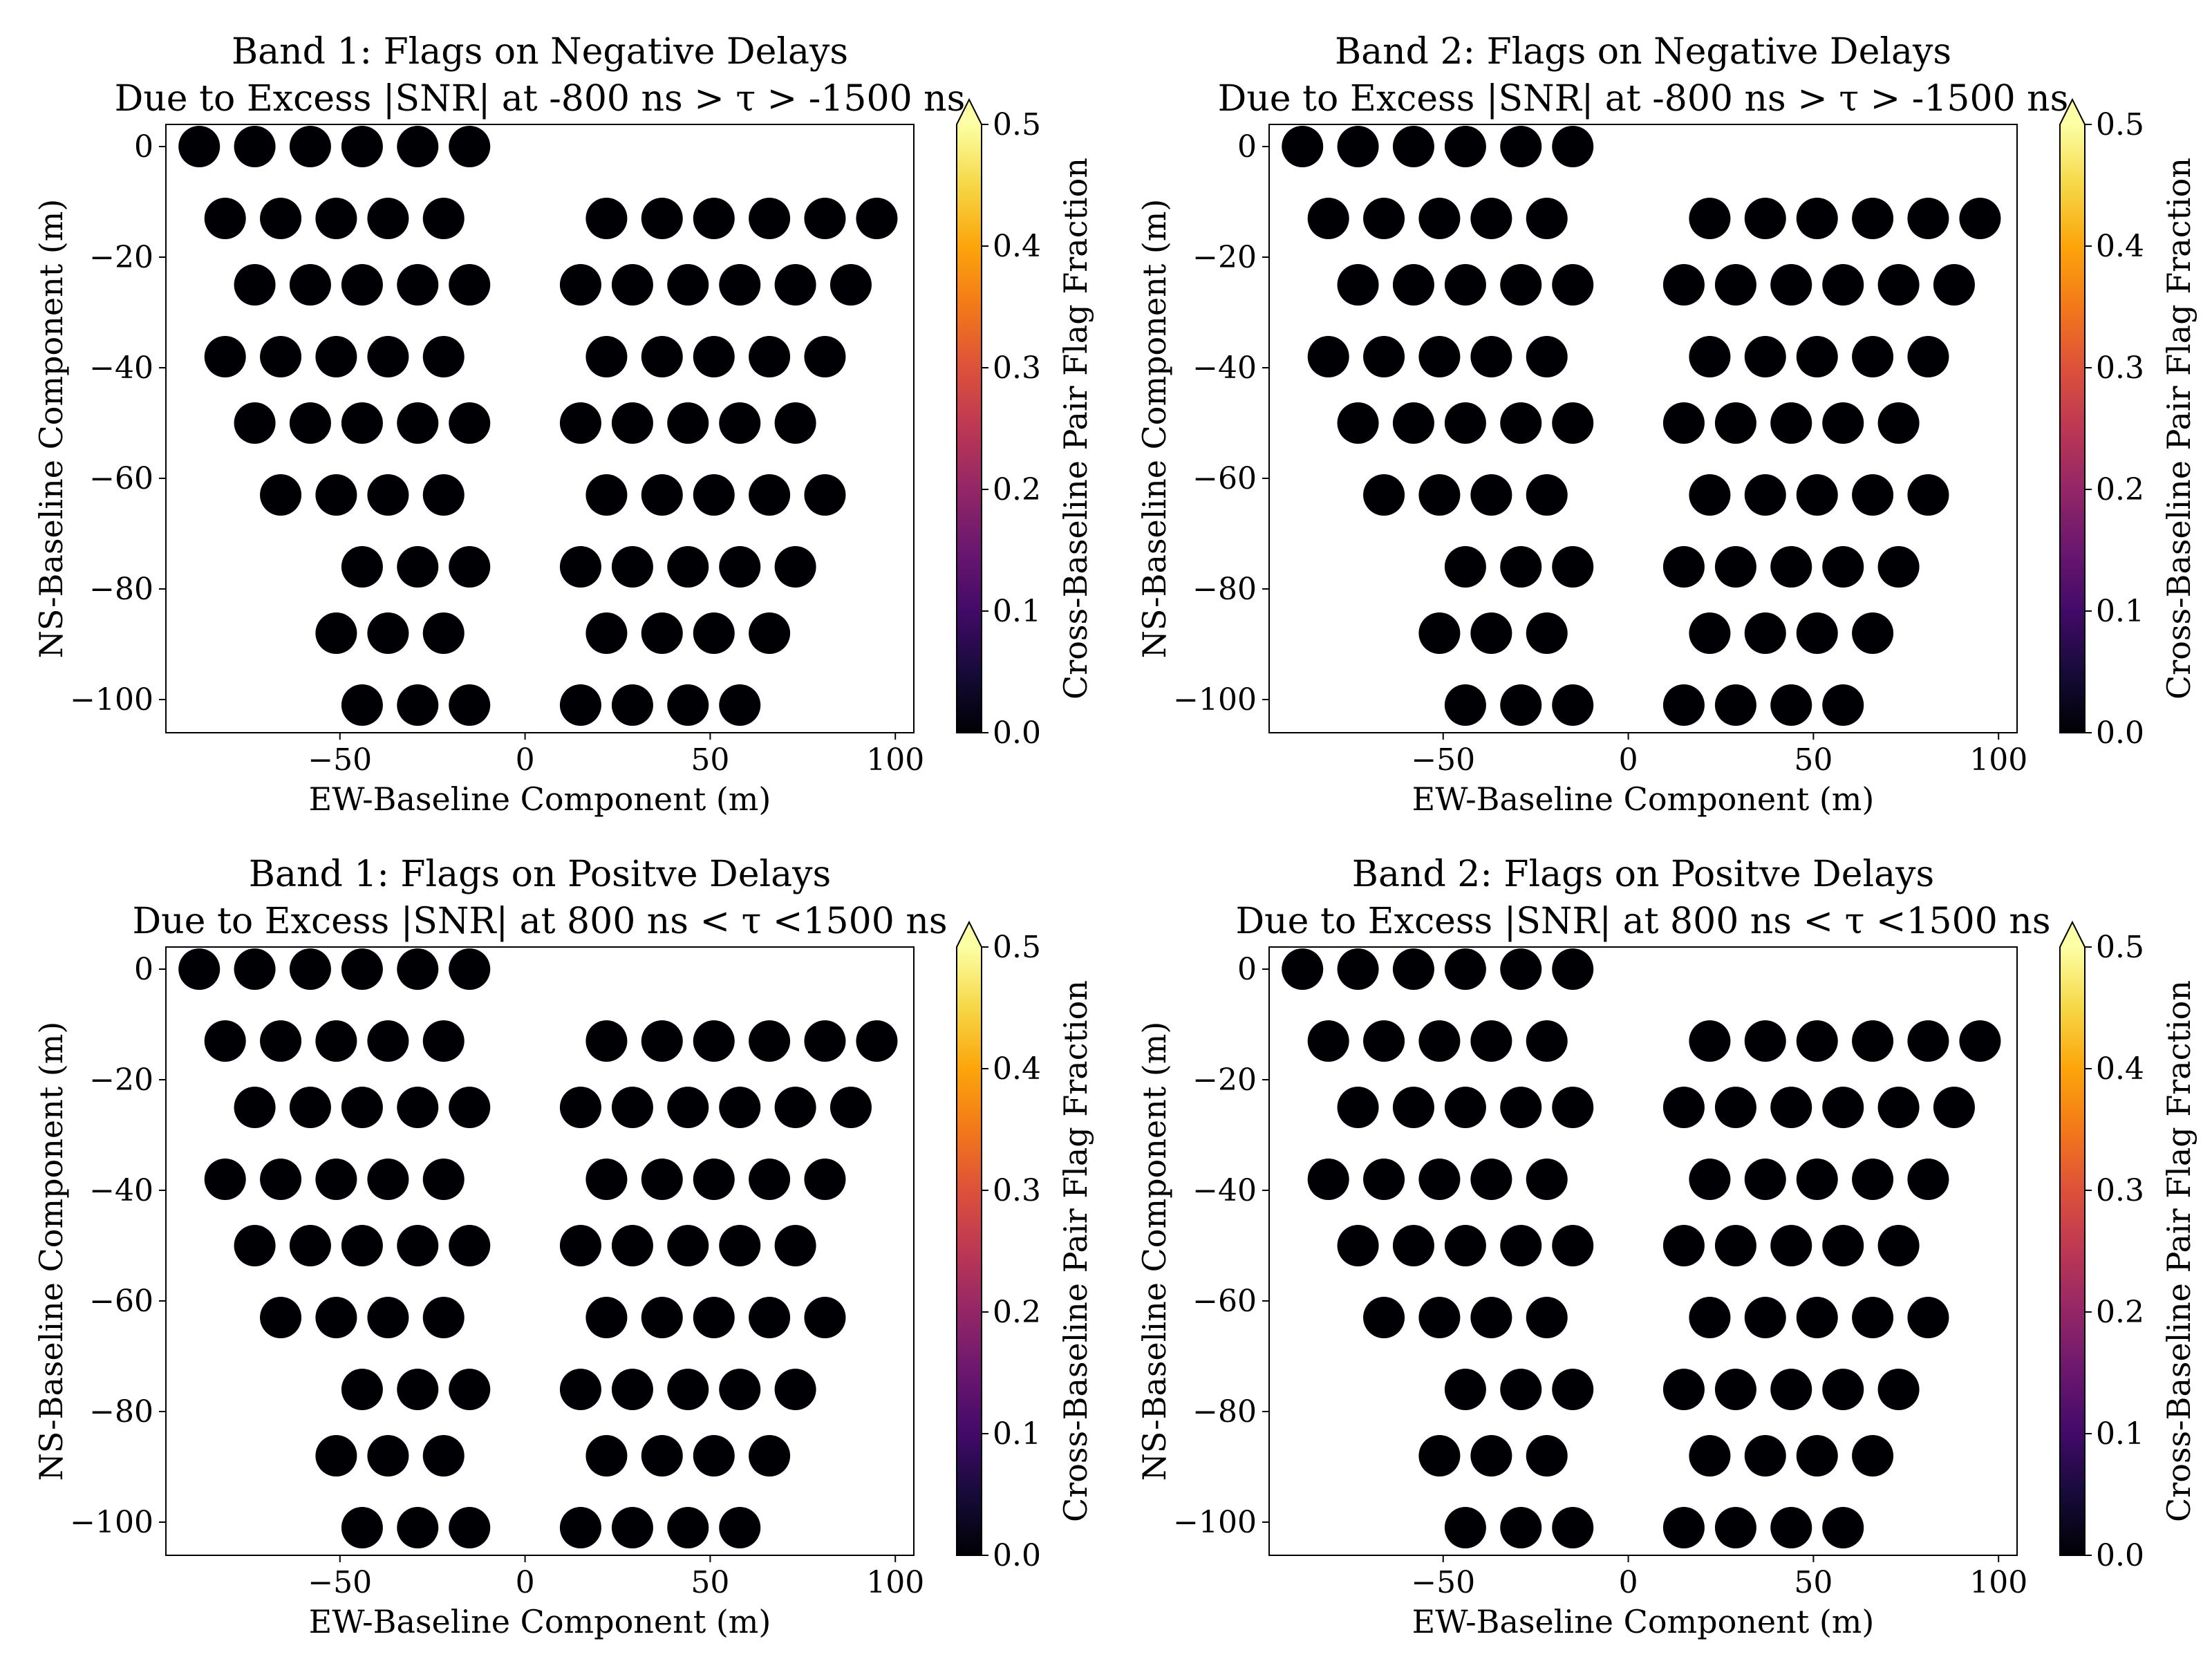 This screenshot has height=1659, width=2212. Describe the element at coordinates (1642, 426) in the screenshot. I see `data-points` at that location.